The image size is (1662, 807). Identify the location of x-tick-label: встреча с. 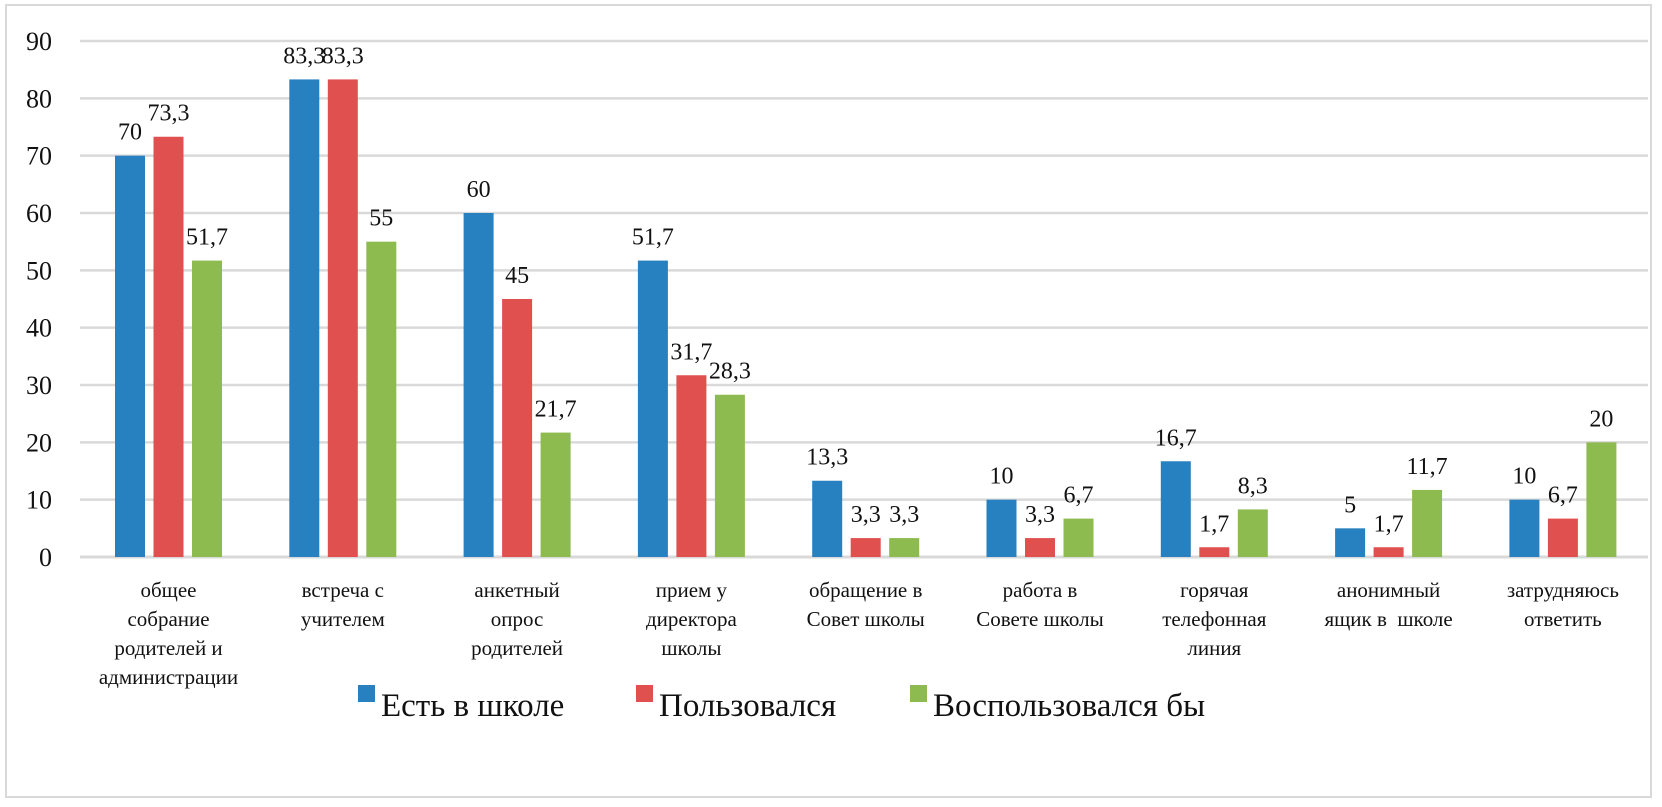
(343, 590).